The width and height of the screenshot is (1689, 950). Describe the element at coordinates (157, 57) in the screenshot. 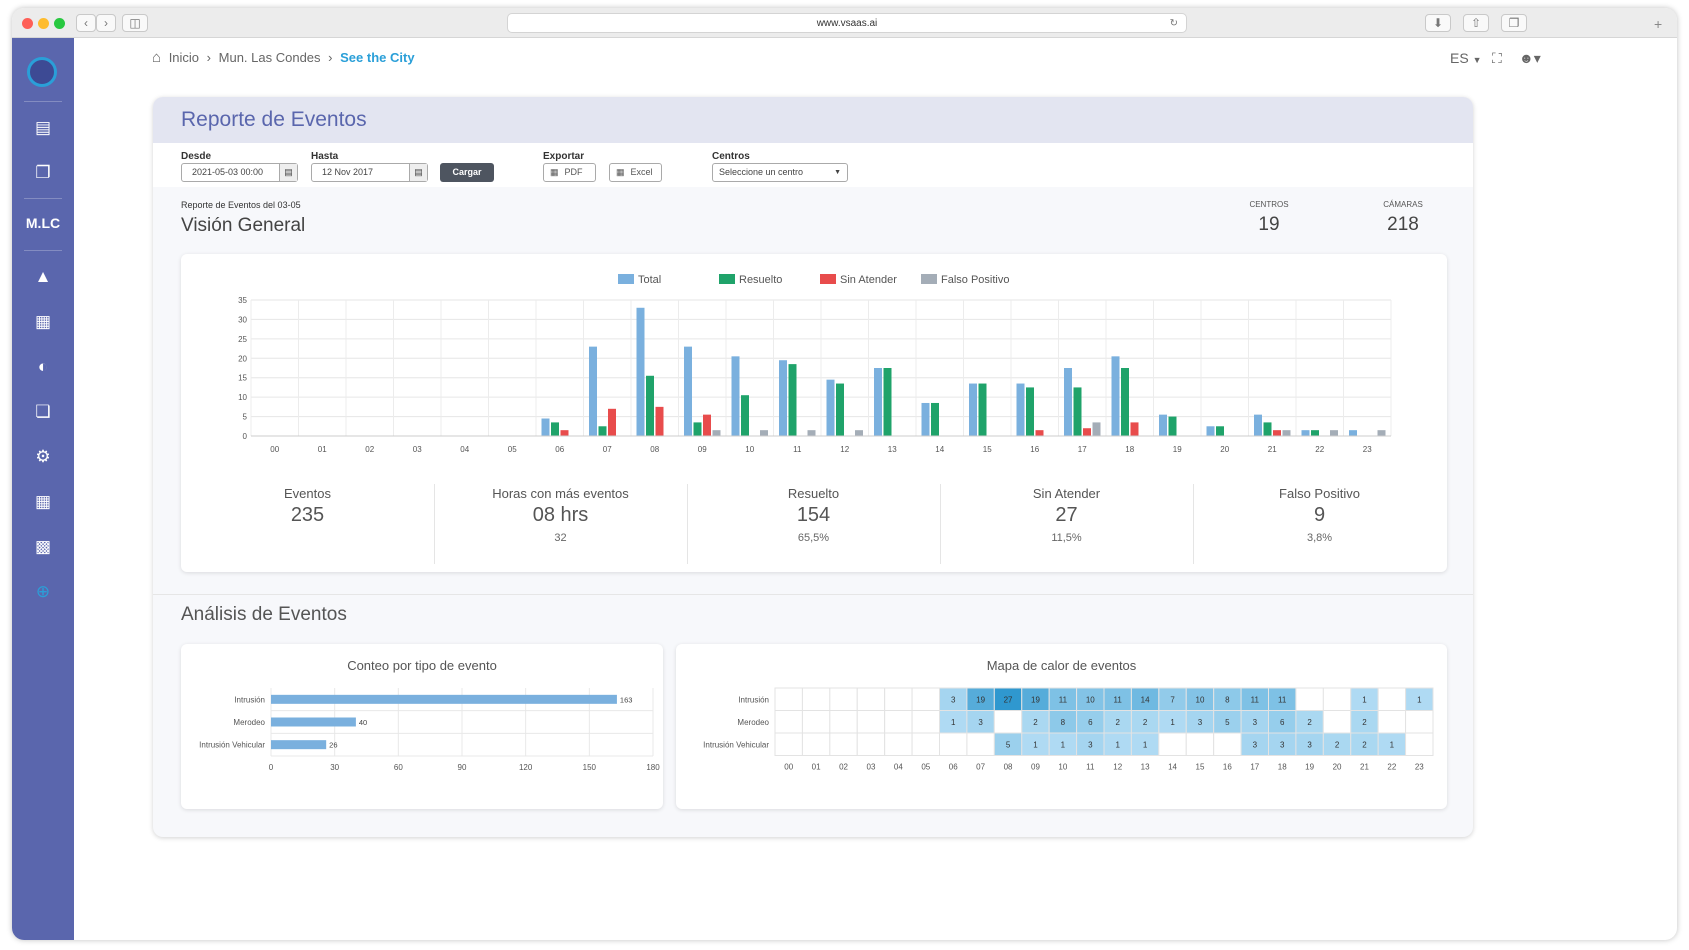

I see `home-icon: ⌂` at that location.